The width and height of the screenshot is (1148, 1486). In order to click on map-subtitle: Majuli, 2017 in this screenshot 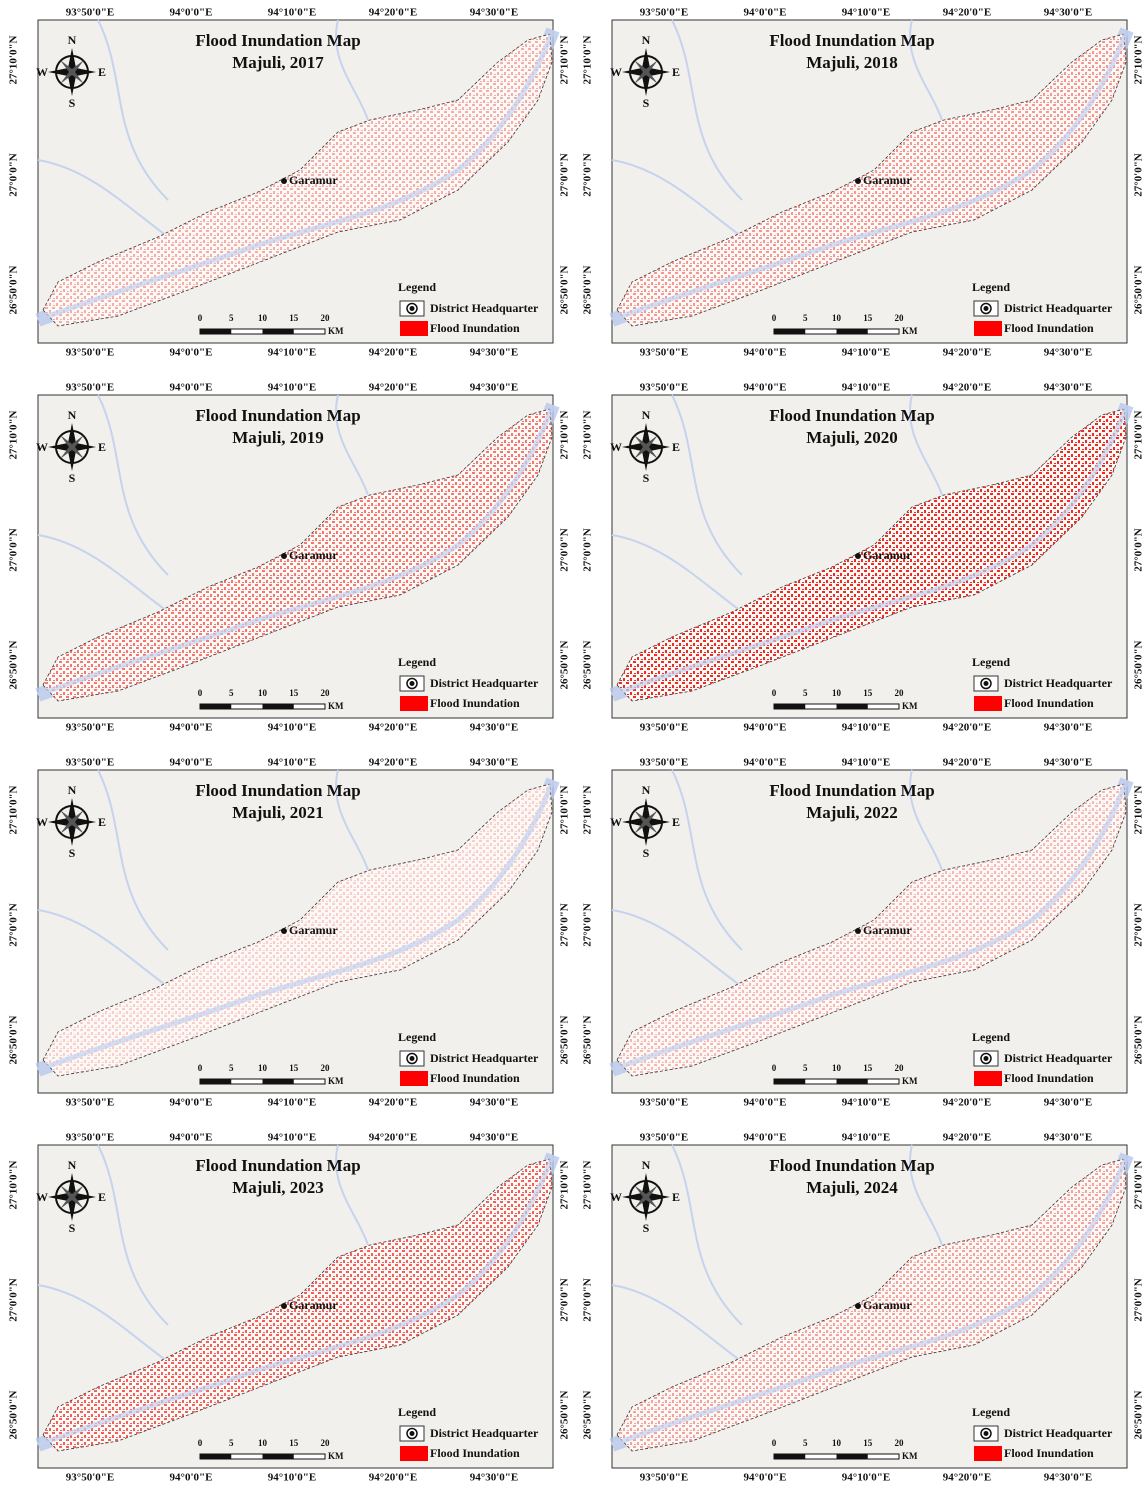, I will do `click(278, 62)`.